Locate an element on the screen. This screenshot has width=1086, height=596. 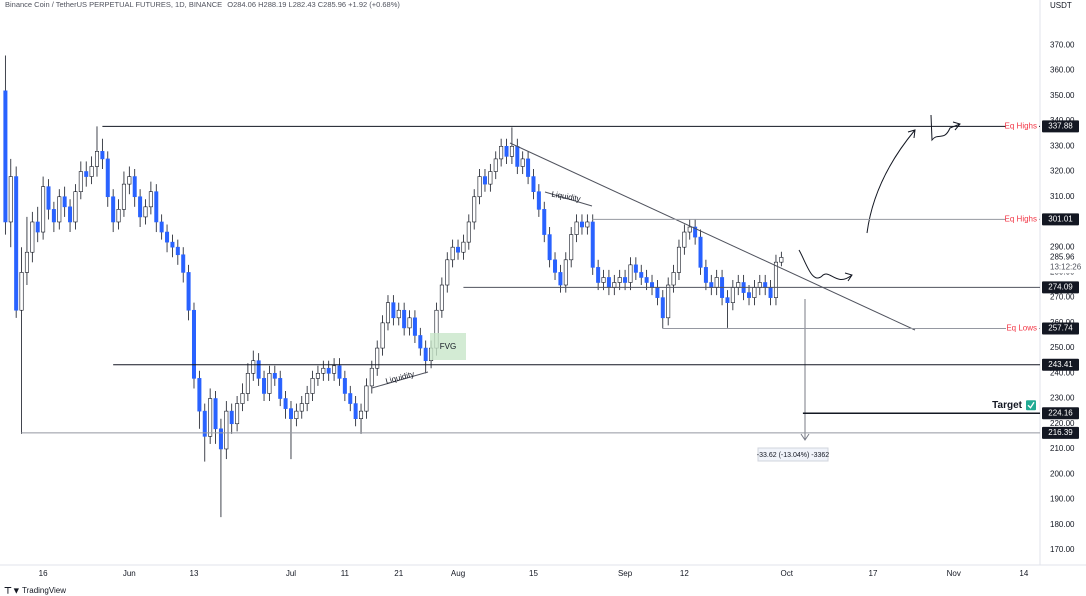
liquidity-line is located at coordinates (400, 380).